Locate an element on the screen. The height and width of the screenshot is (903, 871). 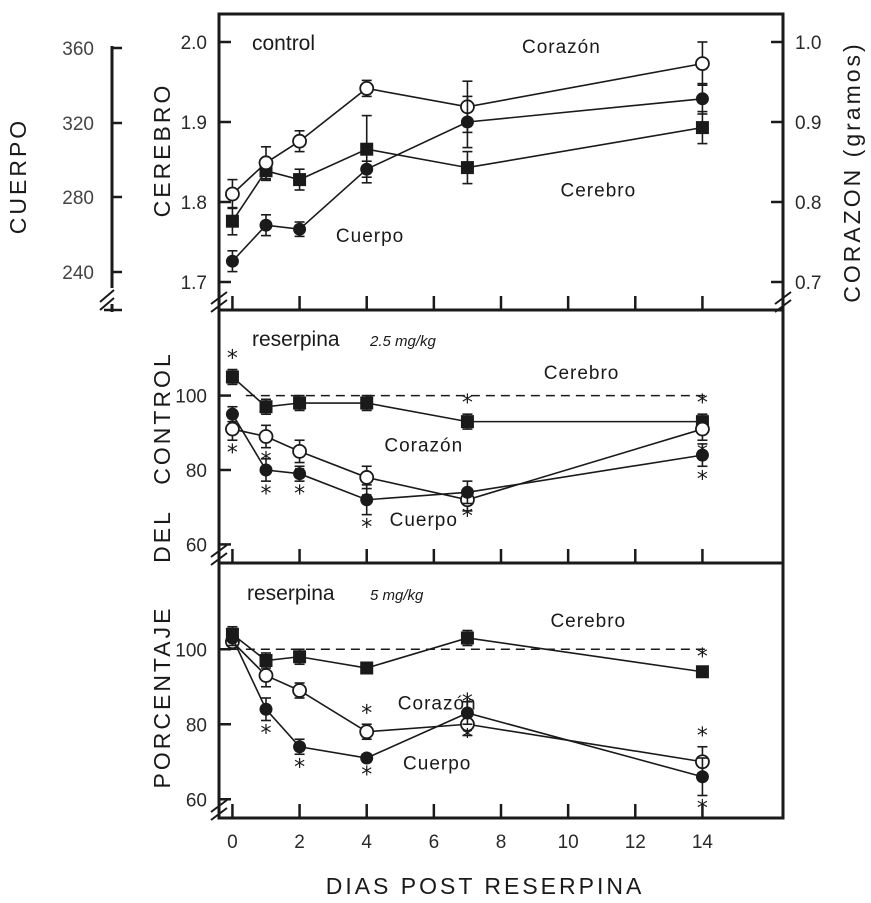
right-y-tick-label: 0.7 is located at coordinates (808, 283).